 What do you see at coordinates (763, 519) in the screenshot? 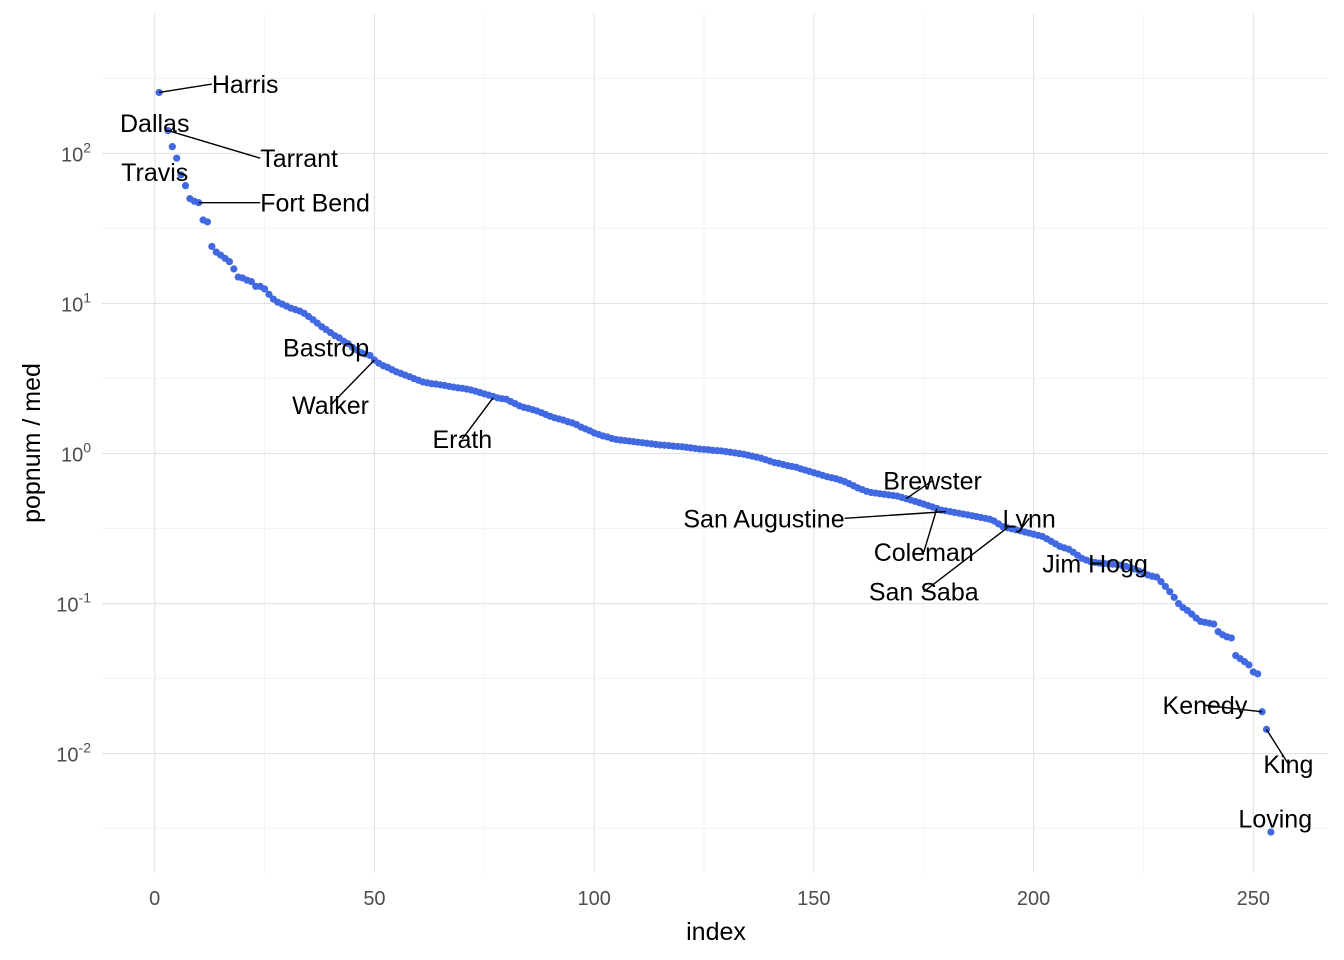
I see `annotation-label: San Augustine` at bounding box center [763, 519].